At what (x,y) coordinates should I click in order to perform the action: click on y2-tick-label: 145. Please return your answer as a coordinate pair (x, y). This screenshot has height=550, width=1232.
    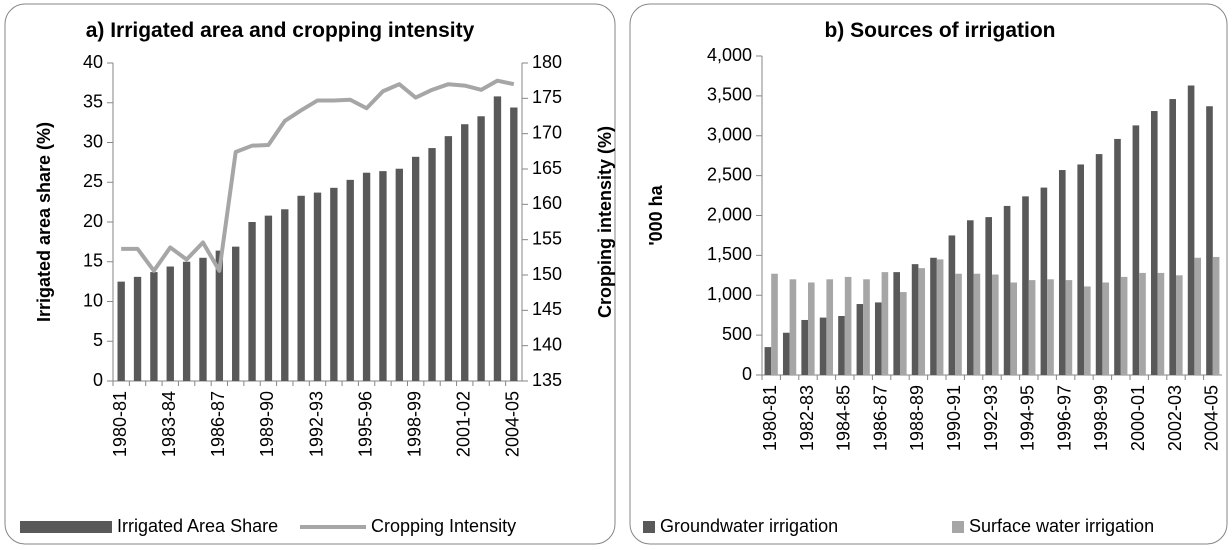
    Looking at the image, I should click on (547, 309).